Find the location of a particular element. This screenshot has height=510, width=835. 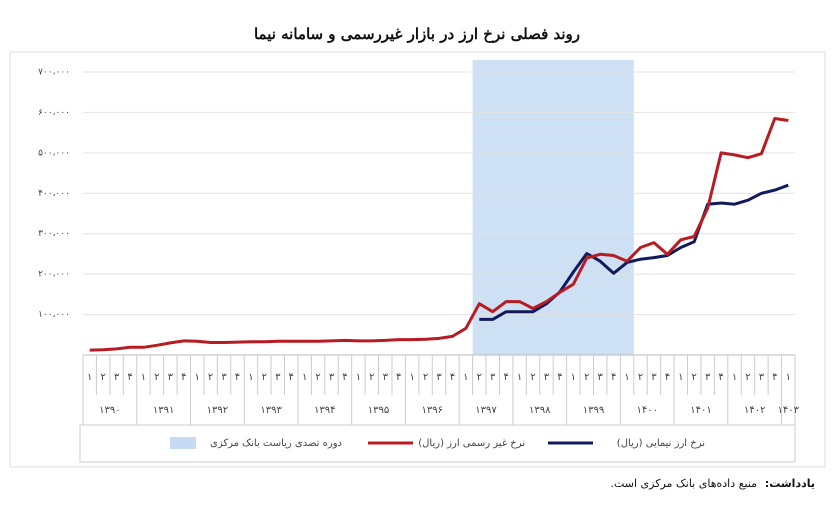

legend-label: دوره تصدی ریاست بانک مرکزی is located at coordinates (276, 443).